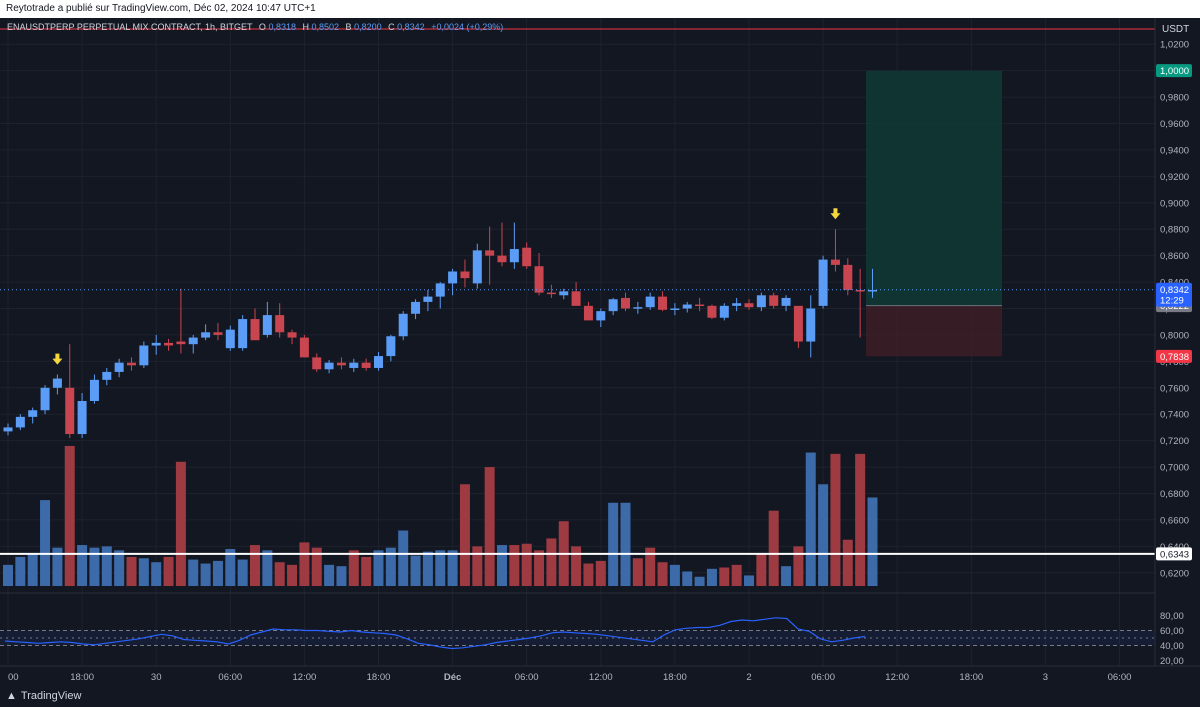 This screenshot has width=1200, height=707. What do you see at coordinates (156, 677) in the screenshot?
I see `time-label: 30` at bounding box center [156, 677].